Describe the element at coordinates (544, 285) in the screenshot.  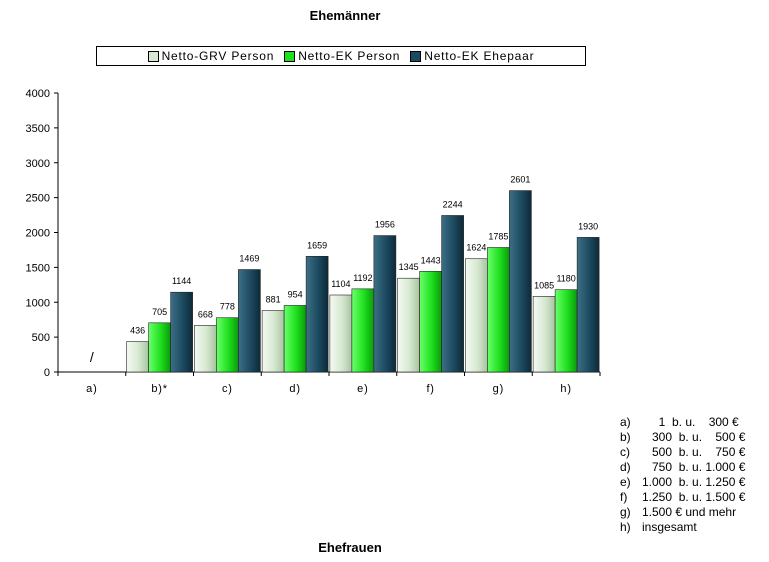
I see `data-label: 1085` at that location.